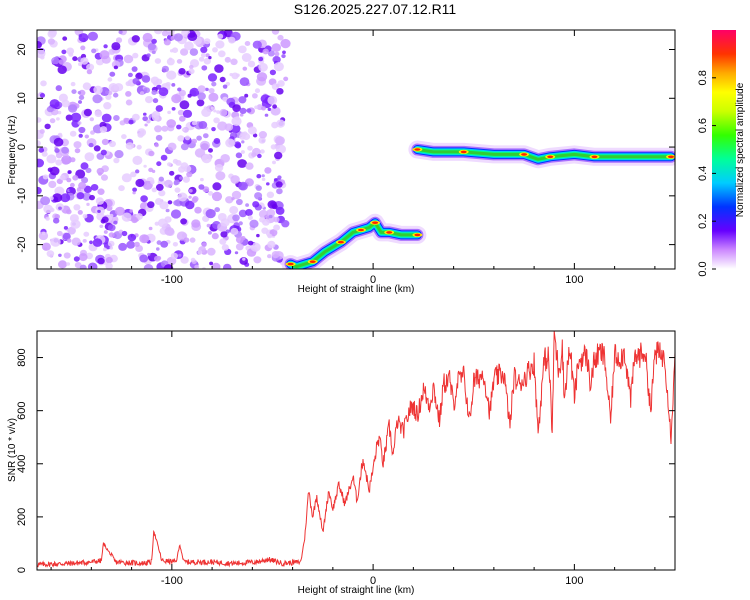  I want to click on snr-xtick-label: 0, so click(373, 581).